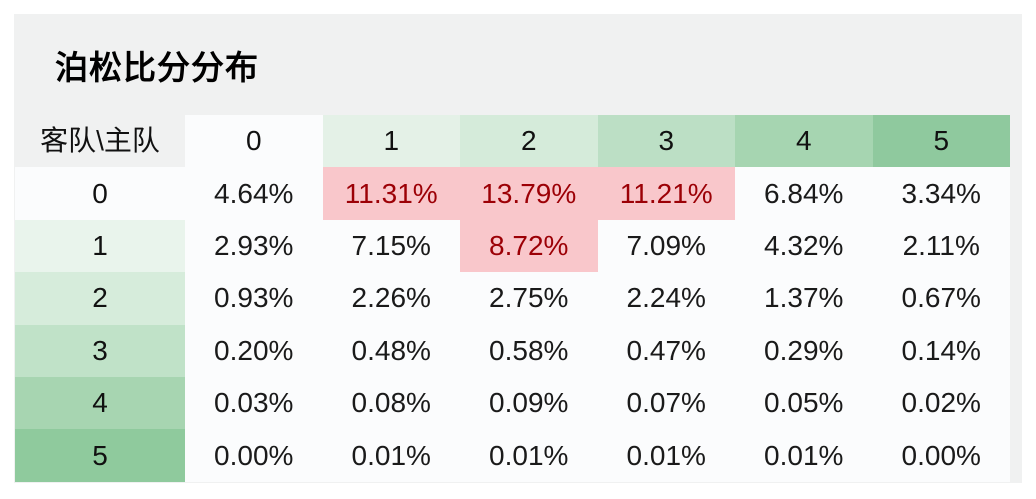 Image resolution: width=1036 pixels, height=499 pixels. What do you see at coordinates (529, 298) in the screenshot?
I see `matrix-cell-2-2: 2.75%` at bounding box center [529, 298].